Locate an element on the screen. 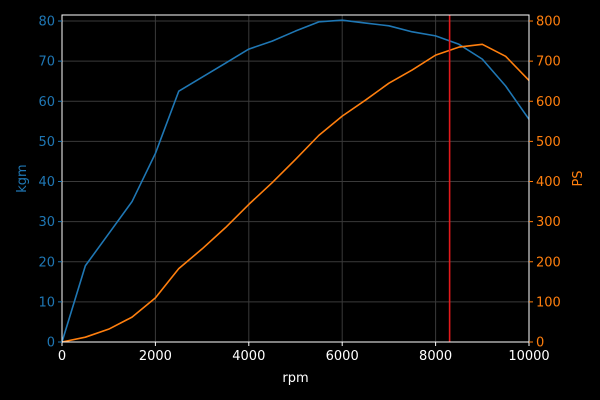 The width and height of the screenshot is (600, 400). x-tick-label: 6000 is located at coordinates (342, 356).